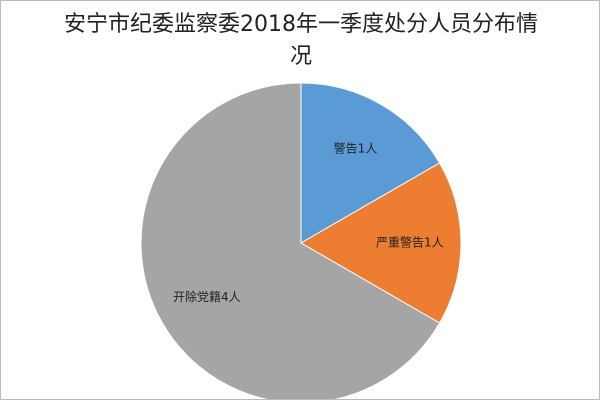  I want to click on data-label: 严重警告1人, so click(410, 242).